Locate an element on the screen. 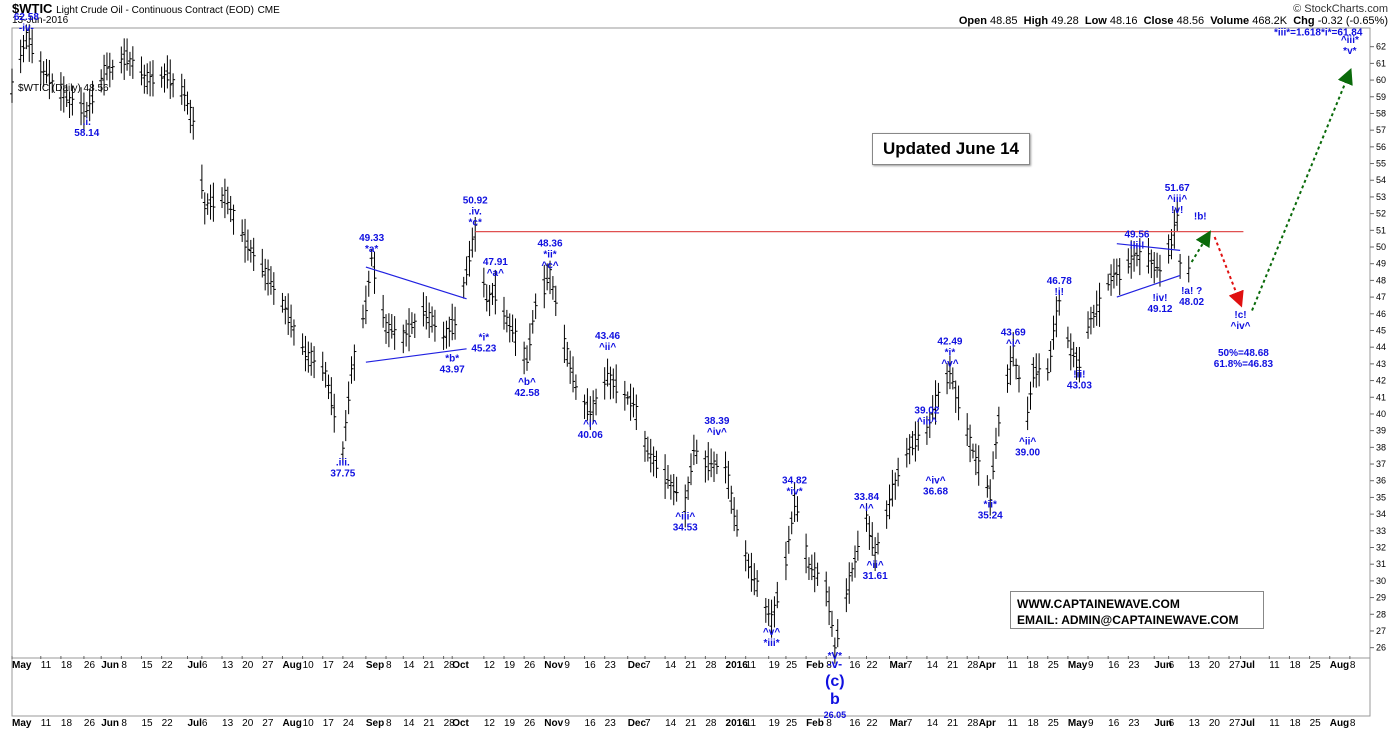 The width and height of the screenshot is (1400, 730). wave-label: !ii! is located at coordinates (1079, 374).